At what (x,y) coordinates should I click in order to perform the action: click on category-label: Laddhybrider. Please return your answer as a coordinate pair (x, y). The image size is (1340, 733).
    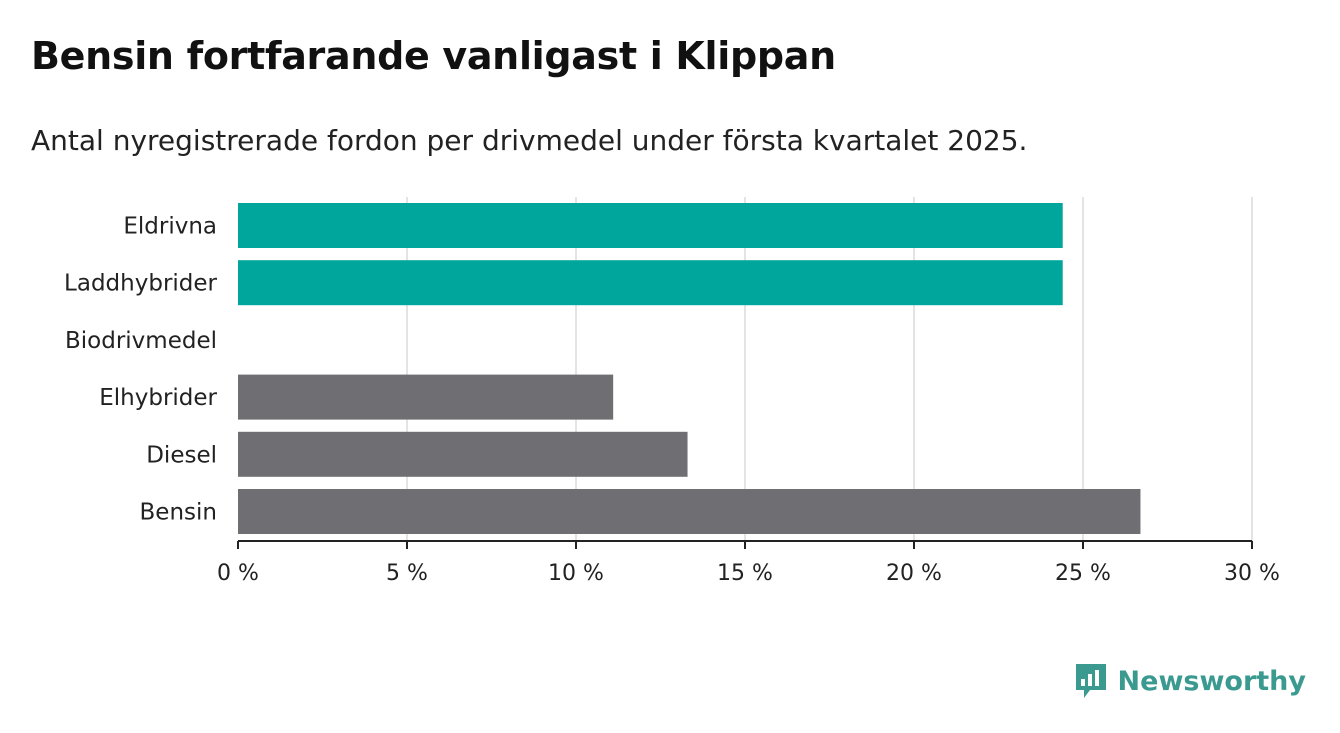
    Looking at the image, I should click on (140, 284).